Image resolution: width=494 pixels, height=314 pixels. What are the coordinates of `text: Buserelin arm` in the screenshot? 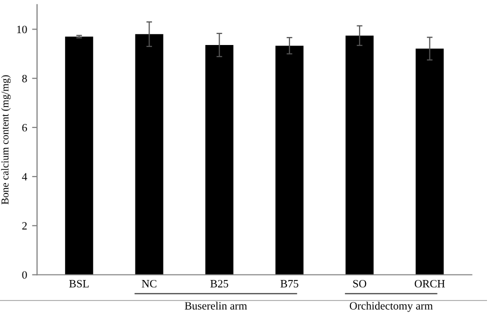 It's located at (215, 306).